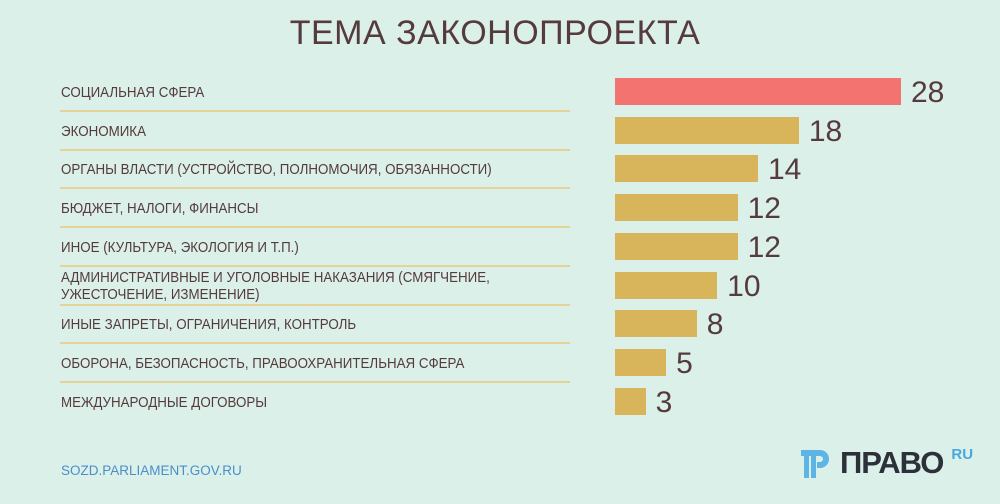 This screenshot has height=504, width=1000. I want to click on value-label: 5, so click(684, 363).